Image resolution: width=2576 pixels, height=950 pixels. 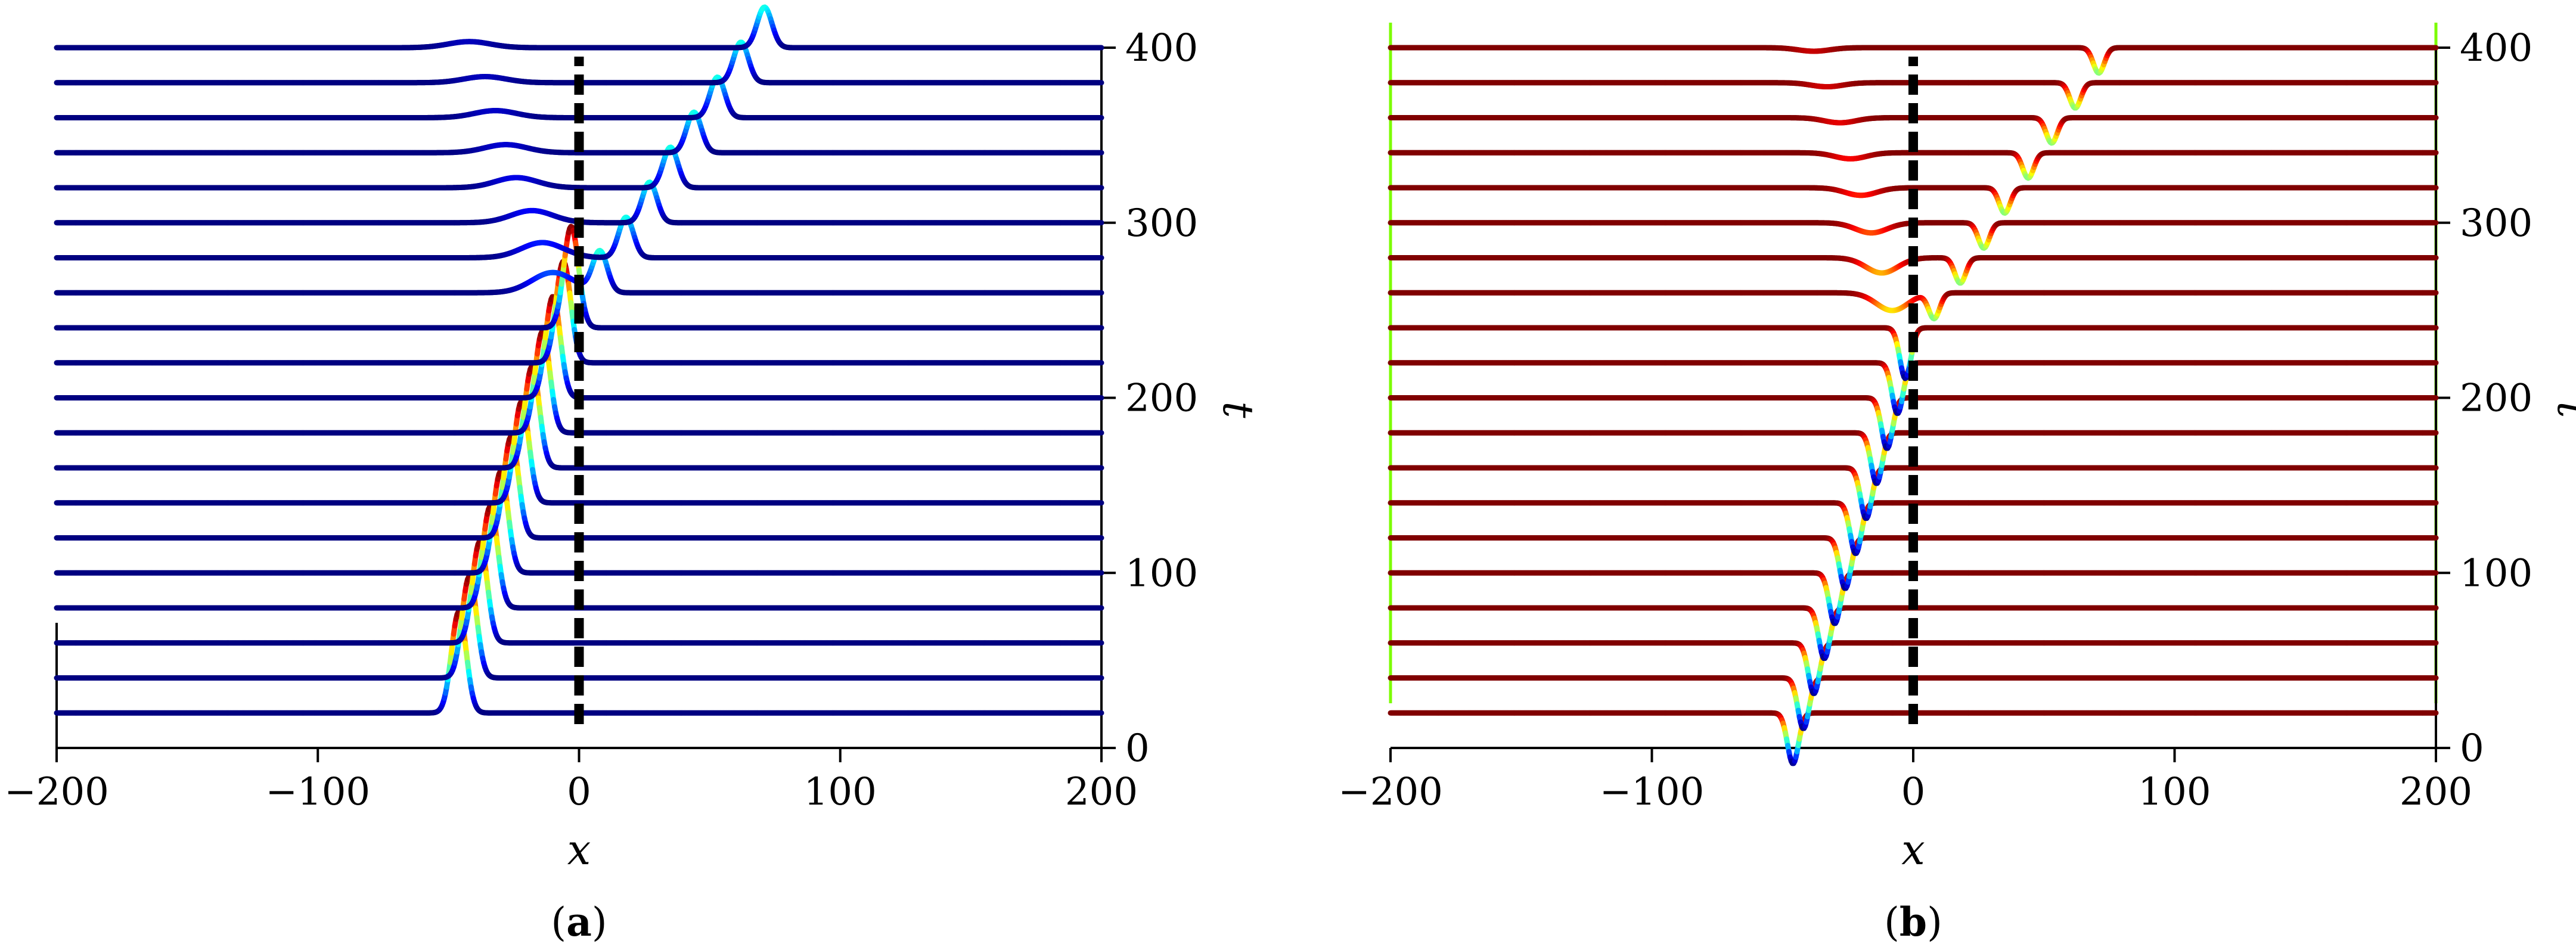 I want to click on panel-label-letter: a, so click(x=579, y=922).